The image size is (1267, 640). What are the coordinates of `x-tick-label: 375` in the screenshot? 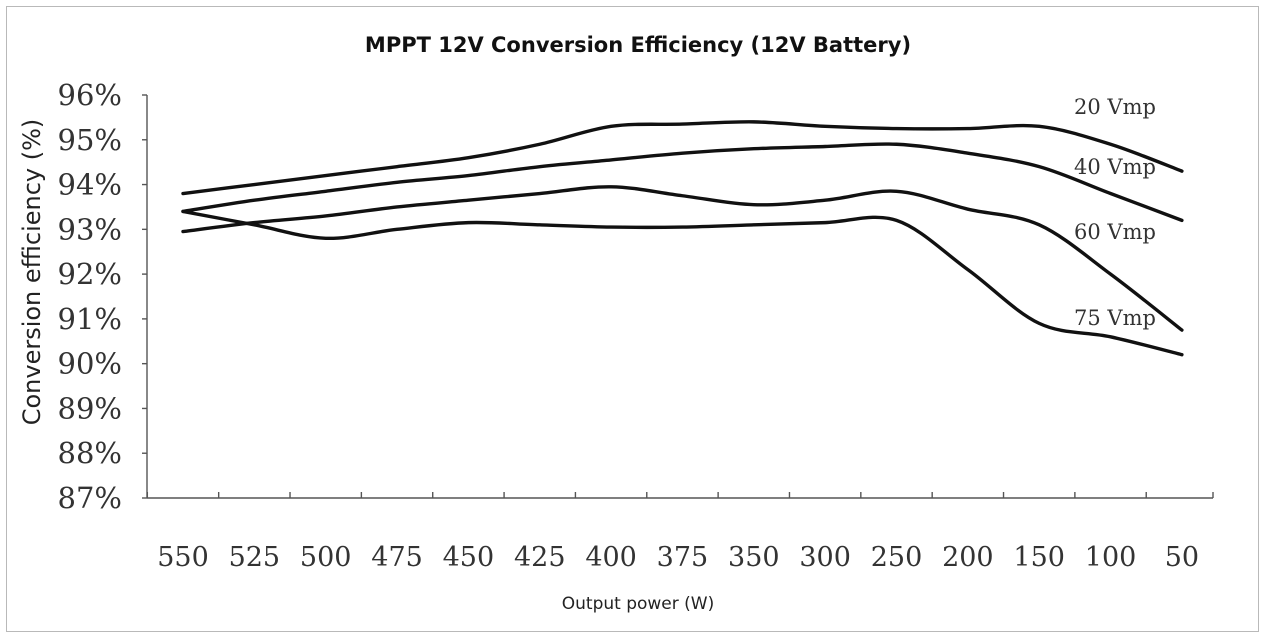 It's located at (683, 557).